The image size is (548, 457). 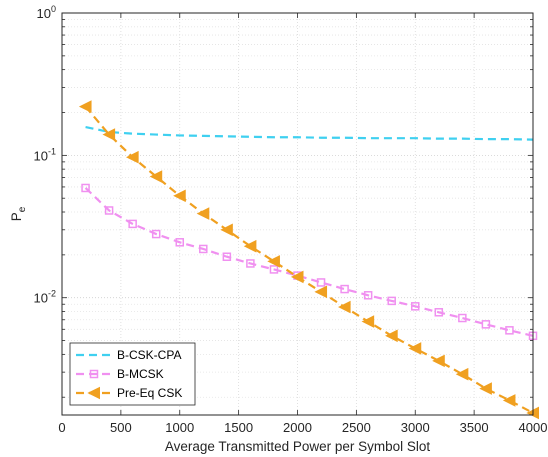 I want to click on x-tick-label: 4000, so click(x=533, y=427).